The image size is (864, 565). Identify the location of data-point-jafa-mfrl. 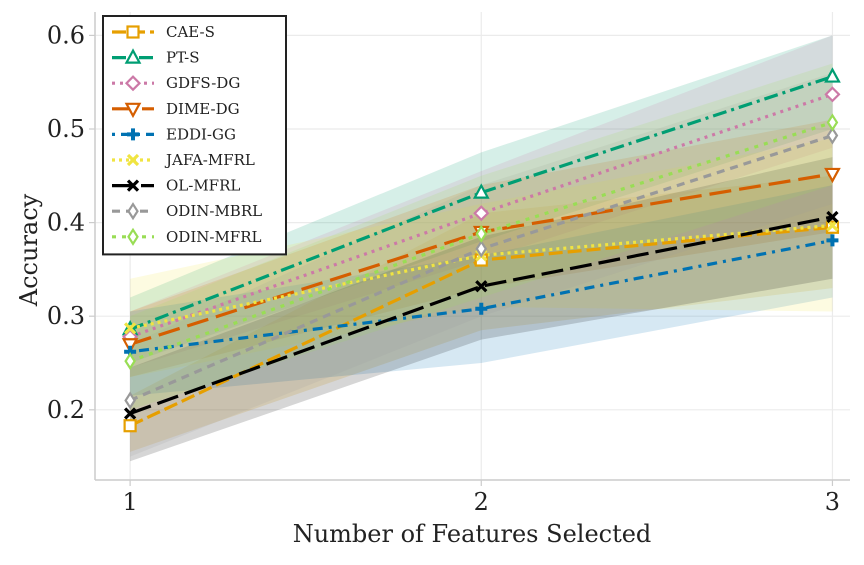
(130, 328).